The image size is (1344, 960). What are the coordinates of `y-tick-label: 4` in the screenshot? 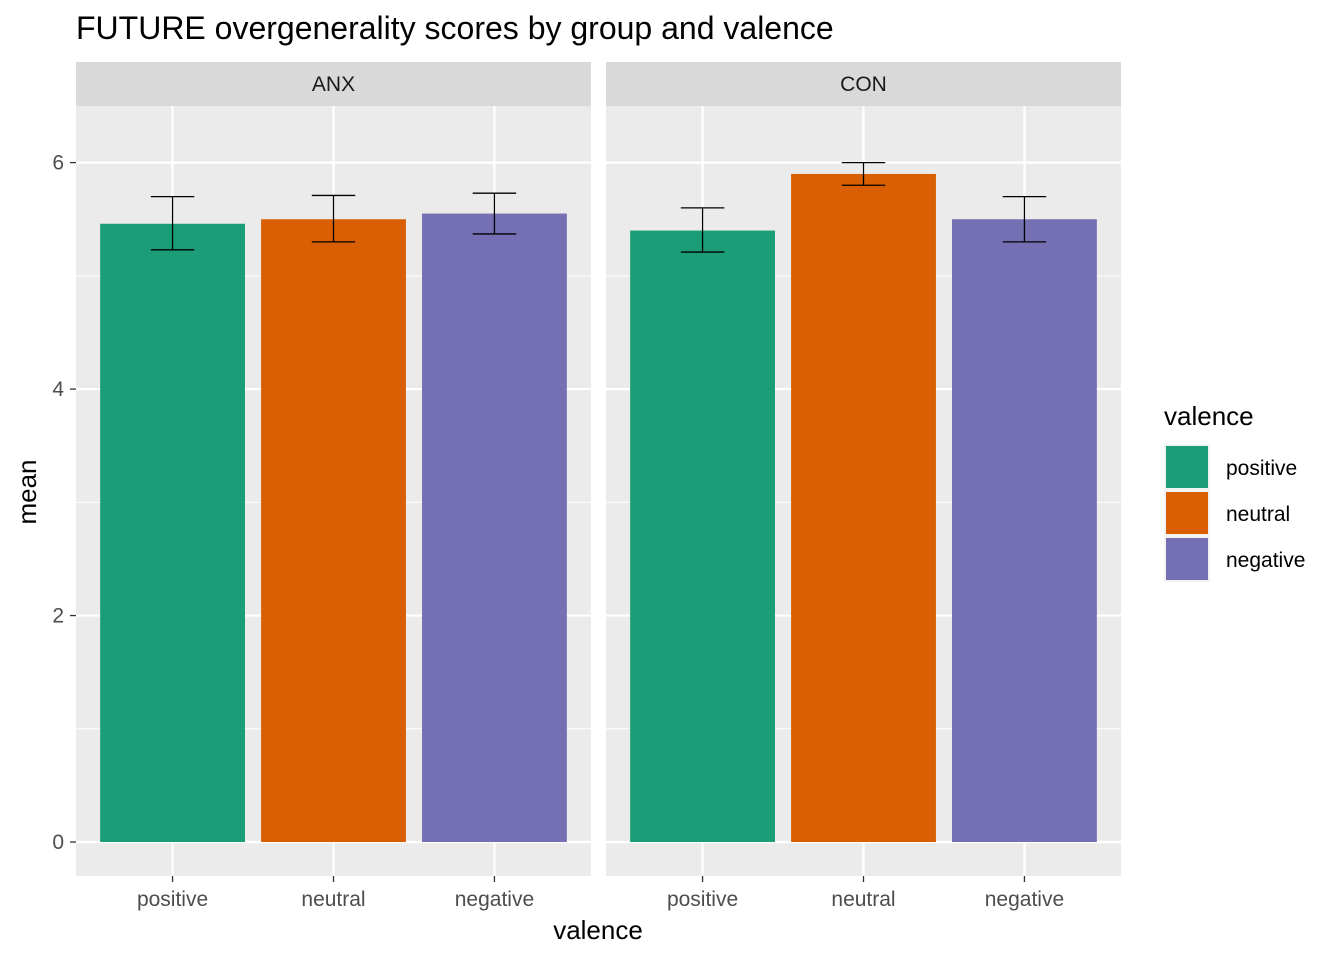 It's located at (58, 389).